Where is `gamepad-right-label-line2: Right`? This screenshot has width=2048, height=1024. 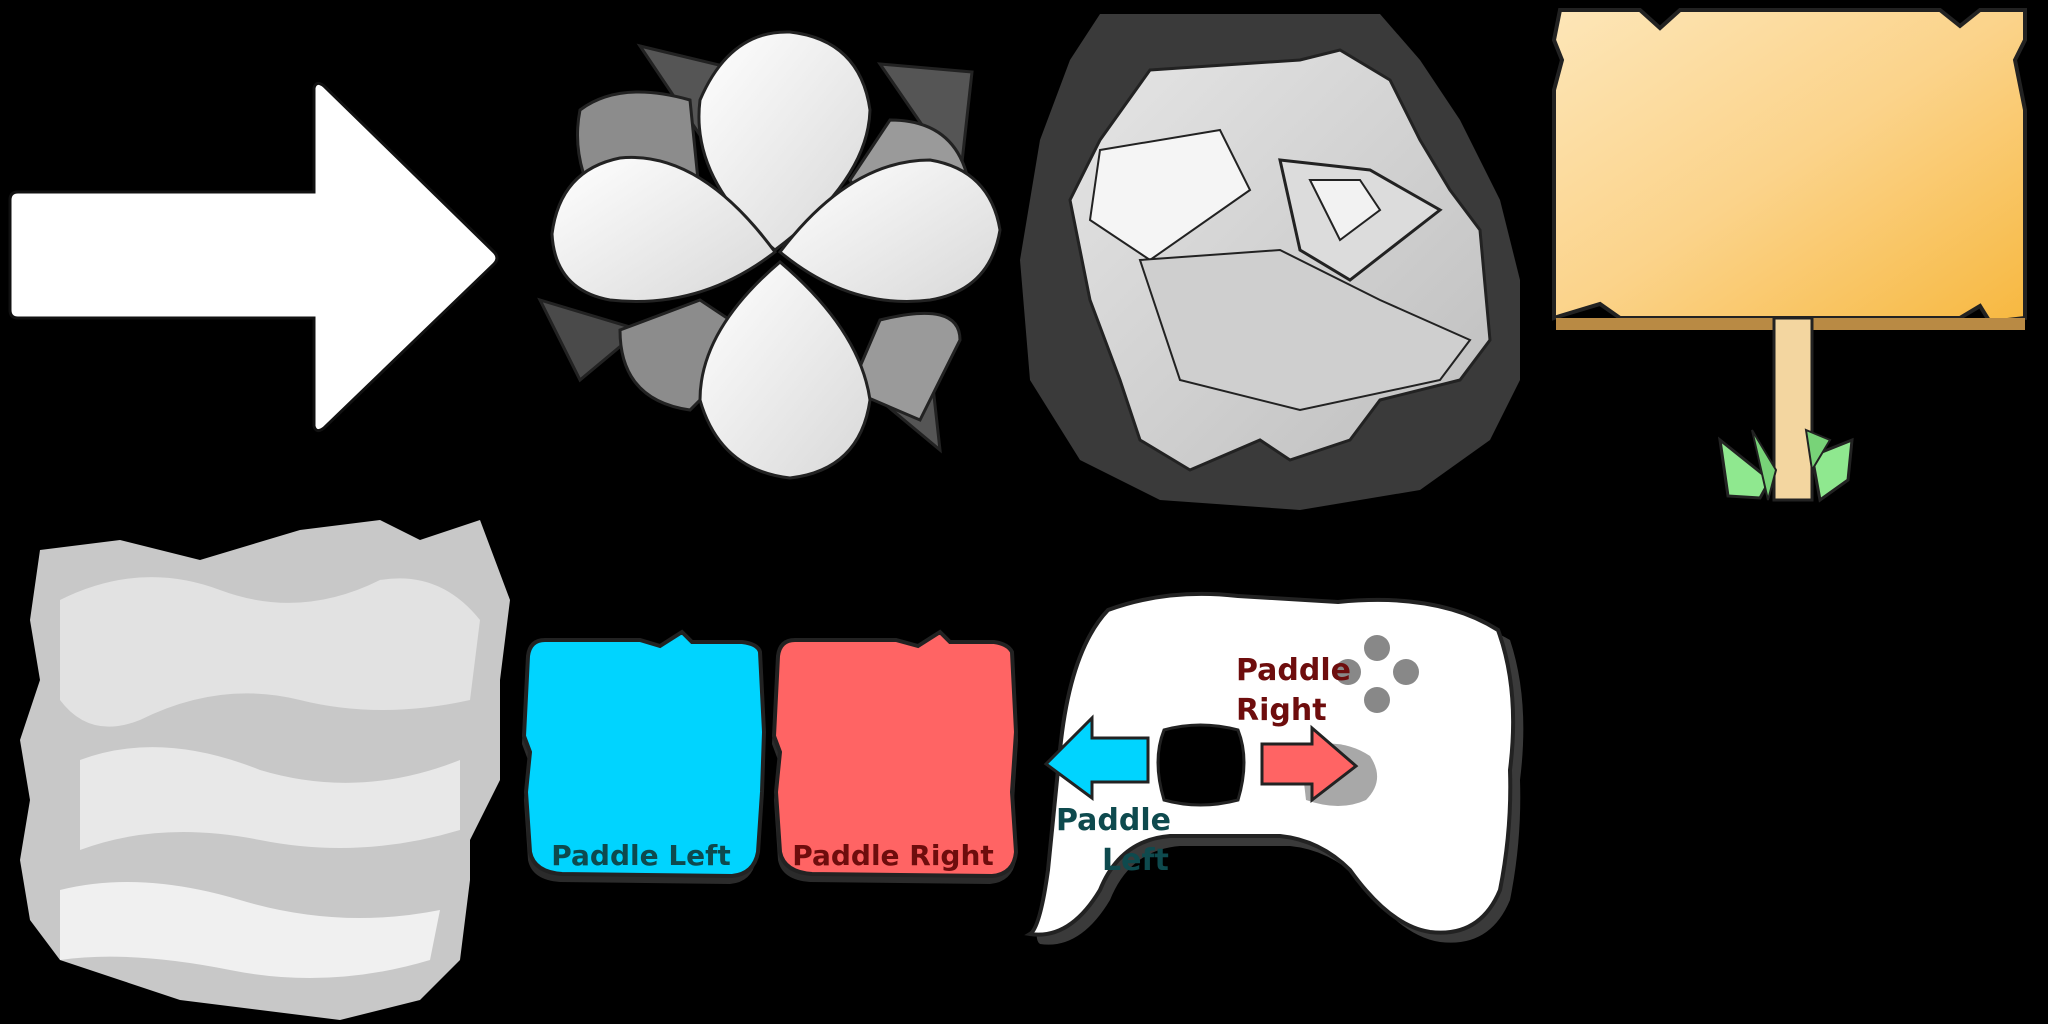
gamepad-right-label-line2: Right is located at coordinates (1281, 710).